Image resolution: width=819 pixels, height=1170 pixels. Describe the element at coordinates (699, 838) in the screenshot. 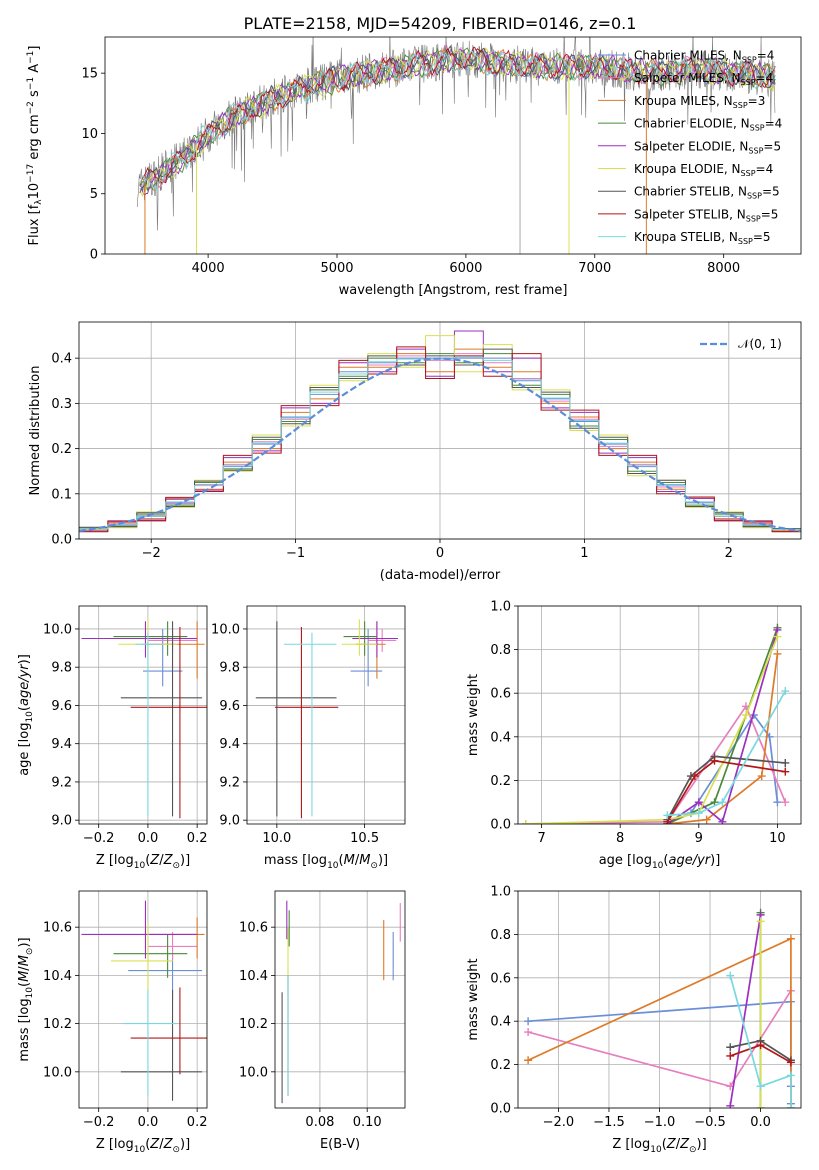

I see `x-tick-label: 9` at that location.